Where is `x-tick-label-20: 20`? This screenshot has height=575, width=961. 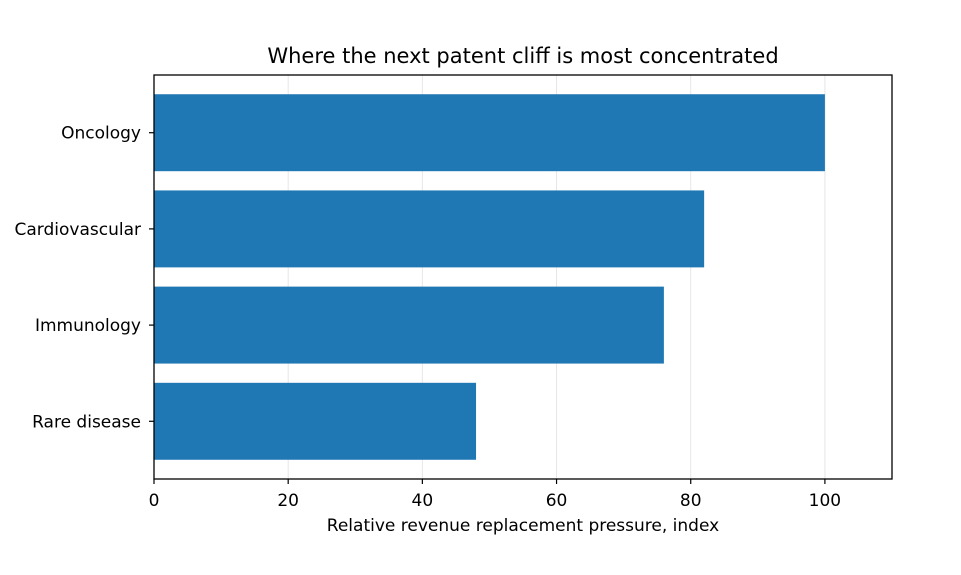
x-tick-label-20: 20 is located at coordinates (288, 501).